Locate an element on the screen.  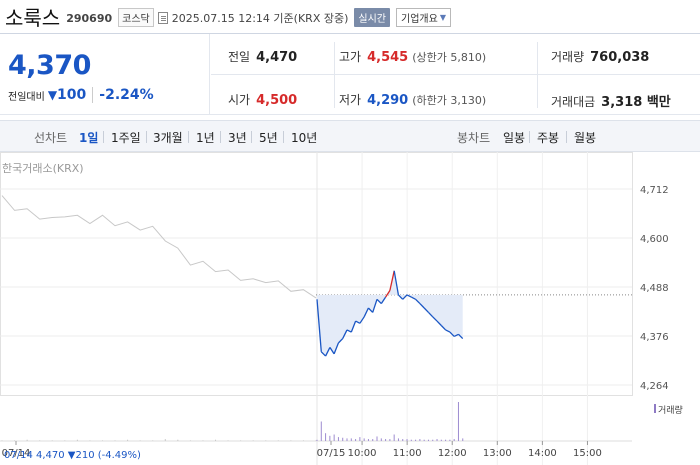
tab-1w: 1주일 is located at coordinates (126, 138).